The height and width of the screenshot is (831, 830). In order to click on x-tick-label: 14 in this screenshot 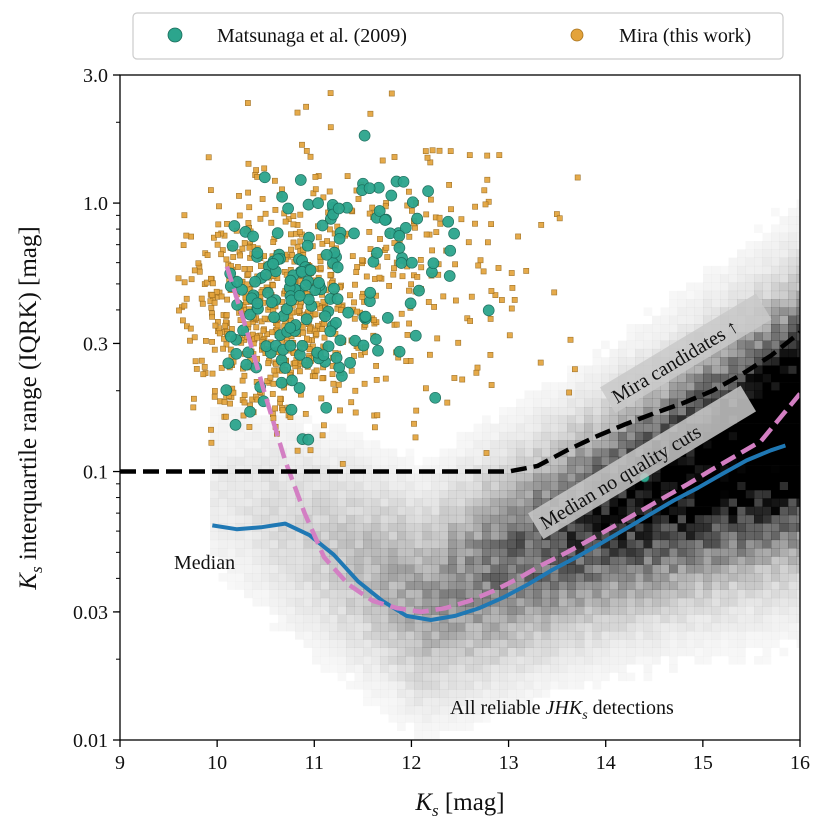, I will do `click(606, 763)`.